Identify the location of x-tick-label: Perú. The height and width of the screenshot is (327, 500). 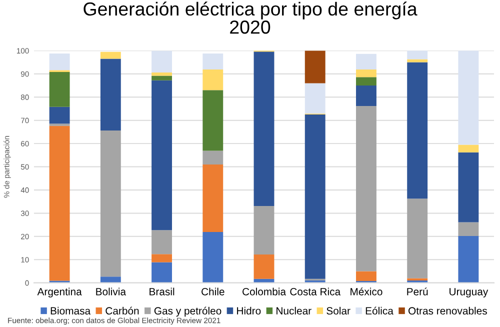
(417, 292).